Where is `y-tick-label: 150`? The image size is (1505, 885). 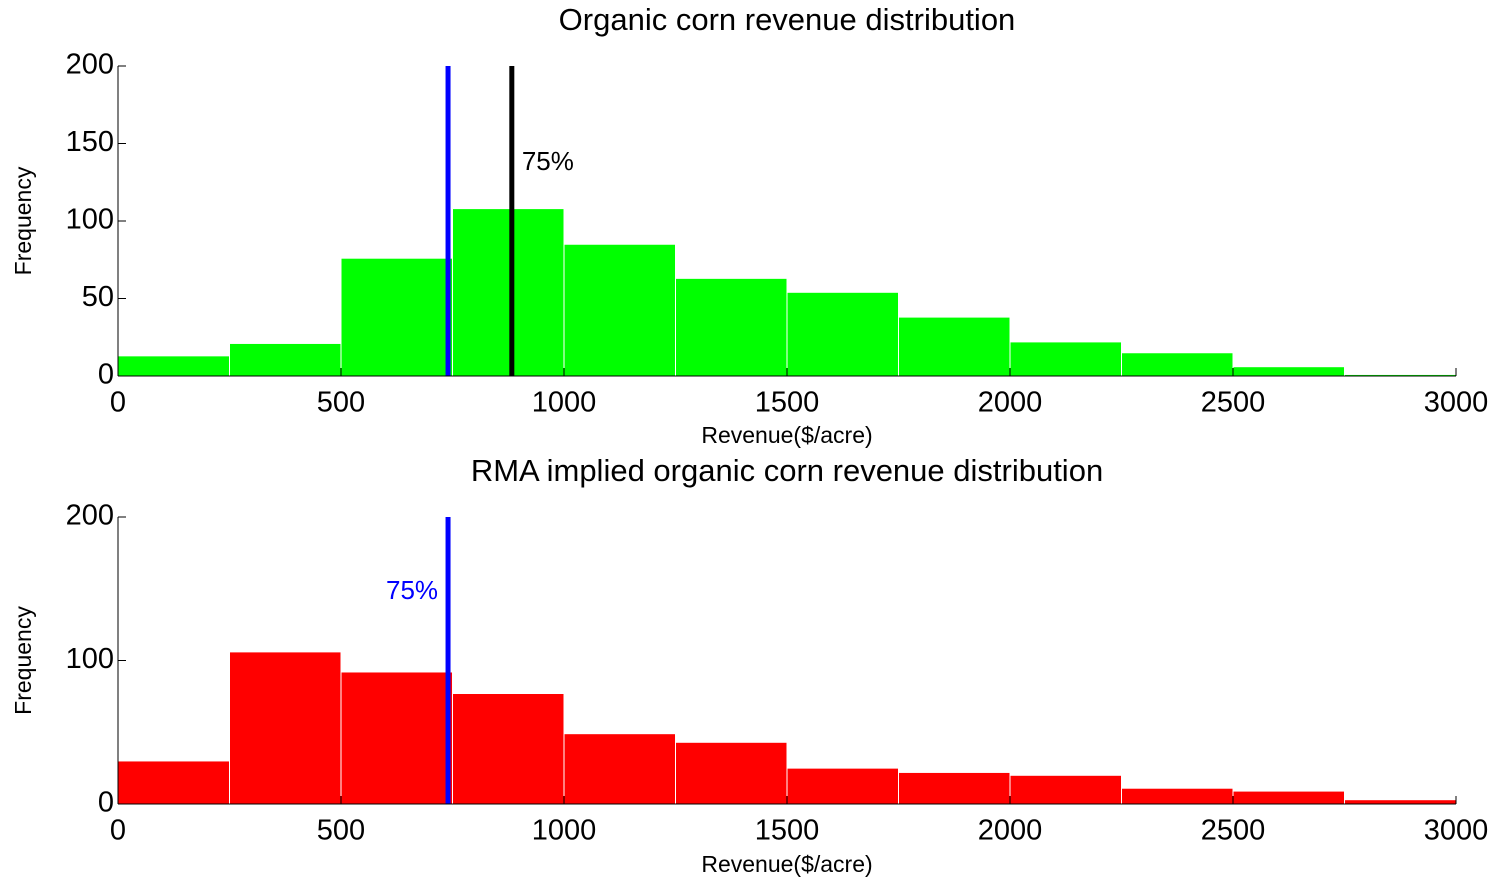
y-tick-label: 150 is located at coordinates (90, 142).